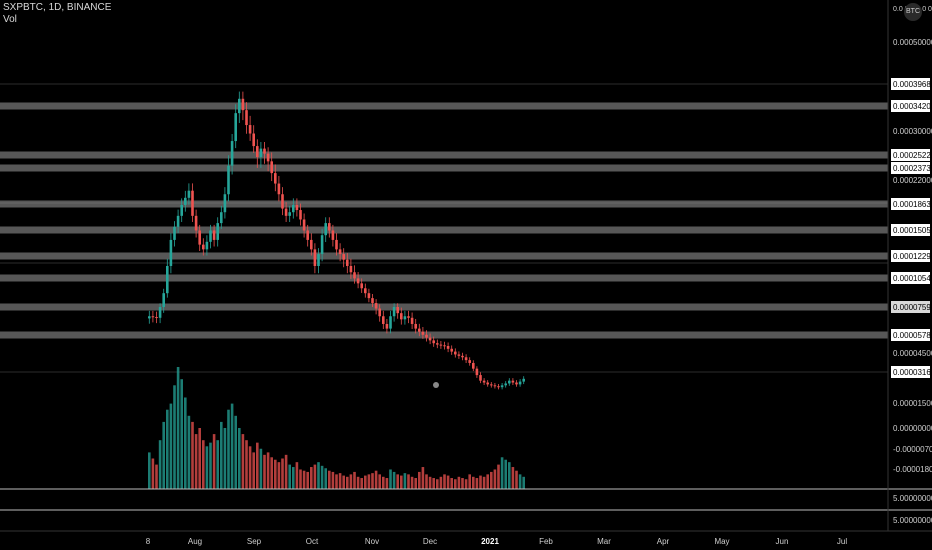 This screenshot has height=550, width=932. What do you see at coordinates (57, 7) in the screenshot?
I see `symbol-label: SXPBTC, 1D, BINANCE` at bounding box center [57, 7].